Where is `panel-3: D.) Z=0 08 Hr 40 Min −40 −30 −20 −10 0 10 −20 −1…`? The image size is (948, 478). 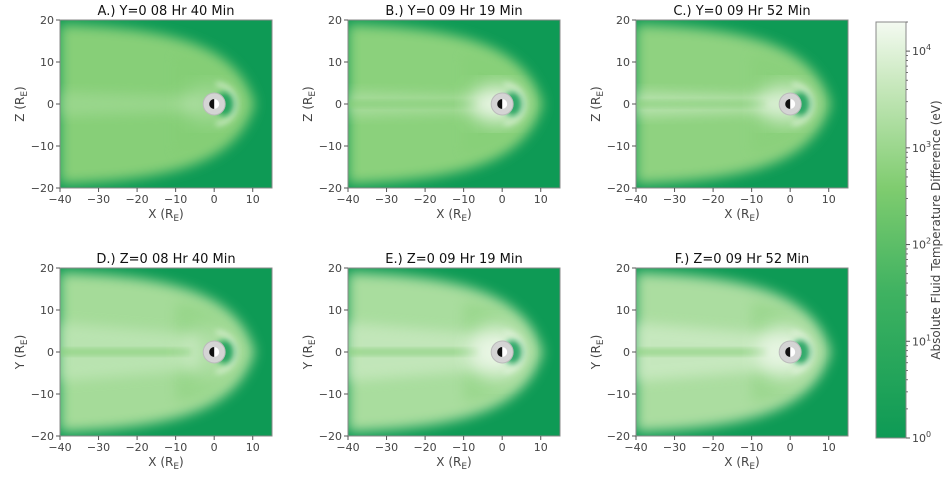 panel-3: D.) Z=0 08 Hr 40 Min −40 −30 −20 −10 0 10 −20 −1… is located at coordinates (143, 362).